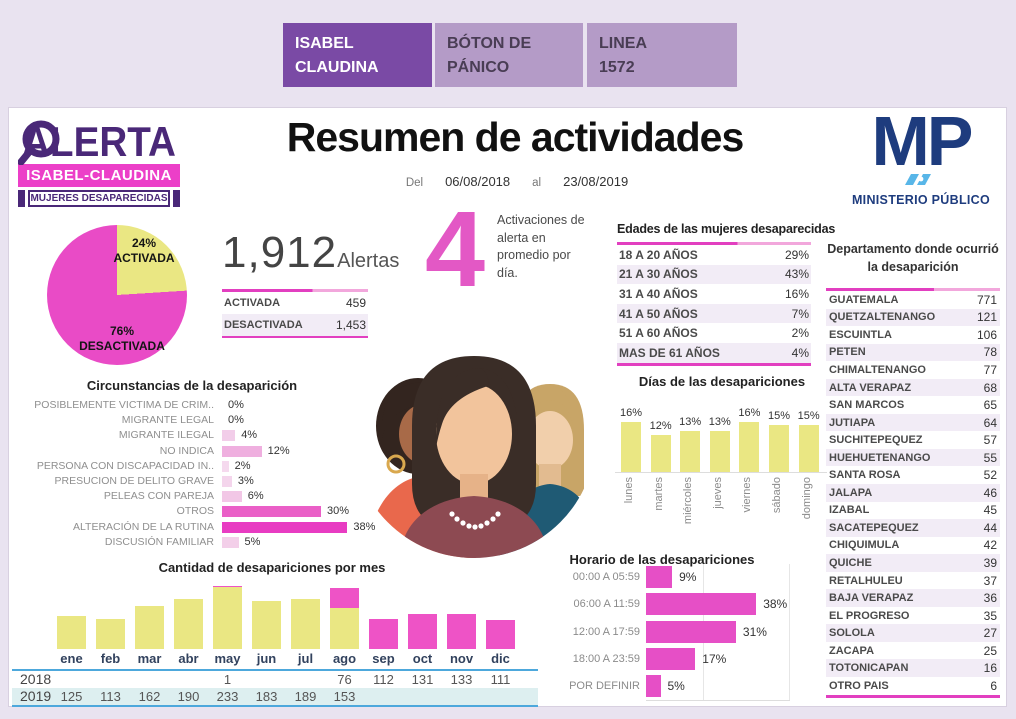 The image size is (1016, 719). I want to click on status-label: DESACTIVADA, so click(263, 325).